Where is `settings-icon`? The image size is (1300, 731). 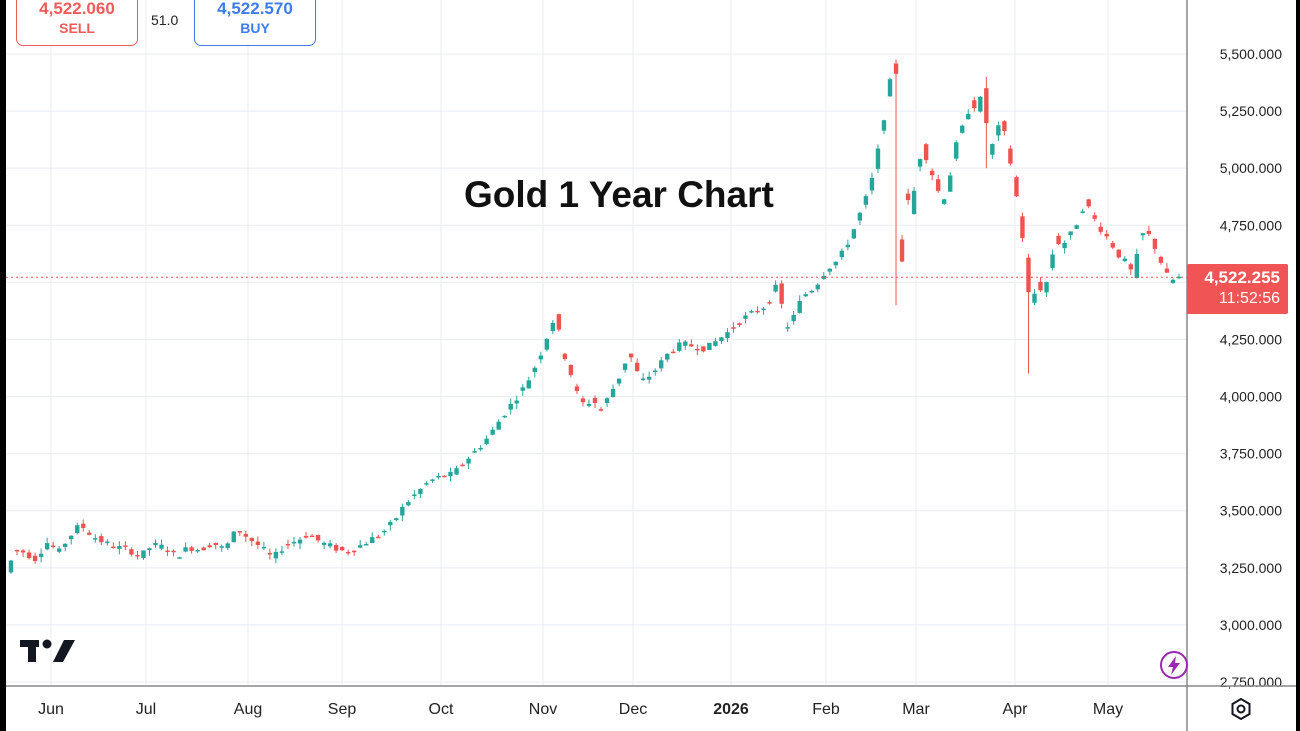
settings-icon is located at coordinates (1241, 709).